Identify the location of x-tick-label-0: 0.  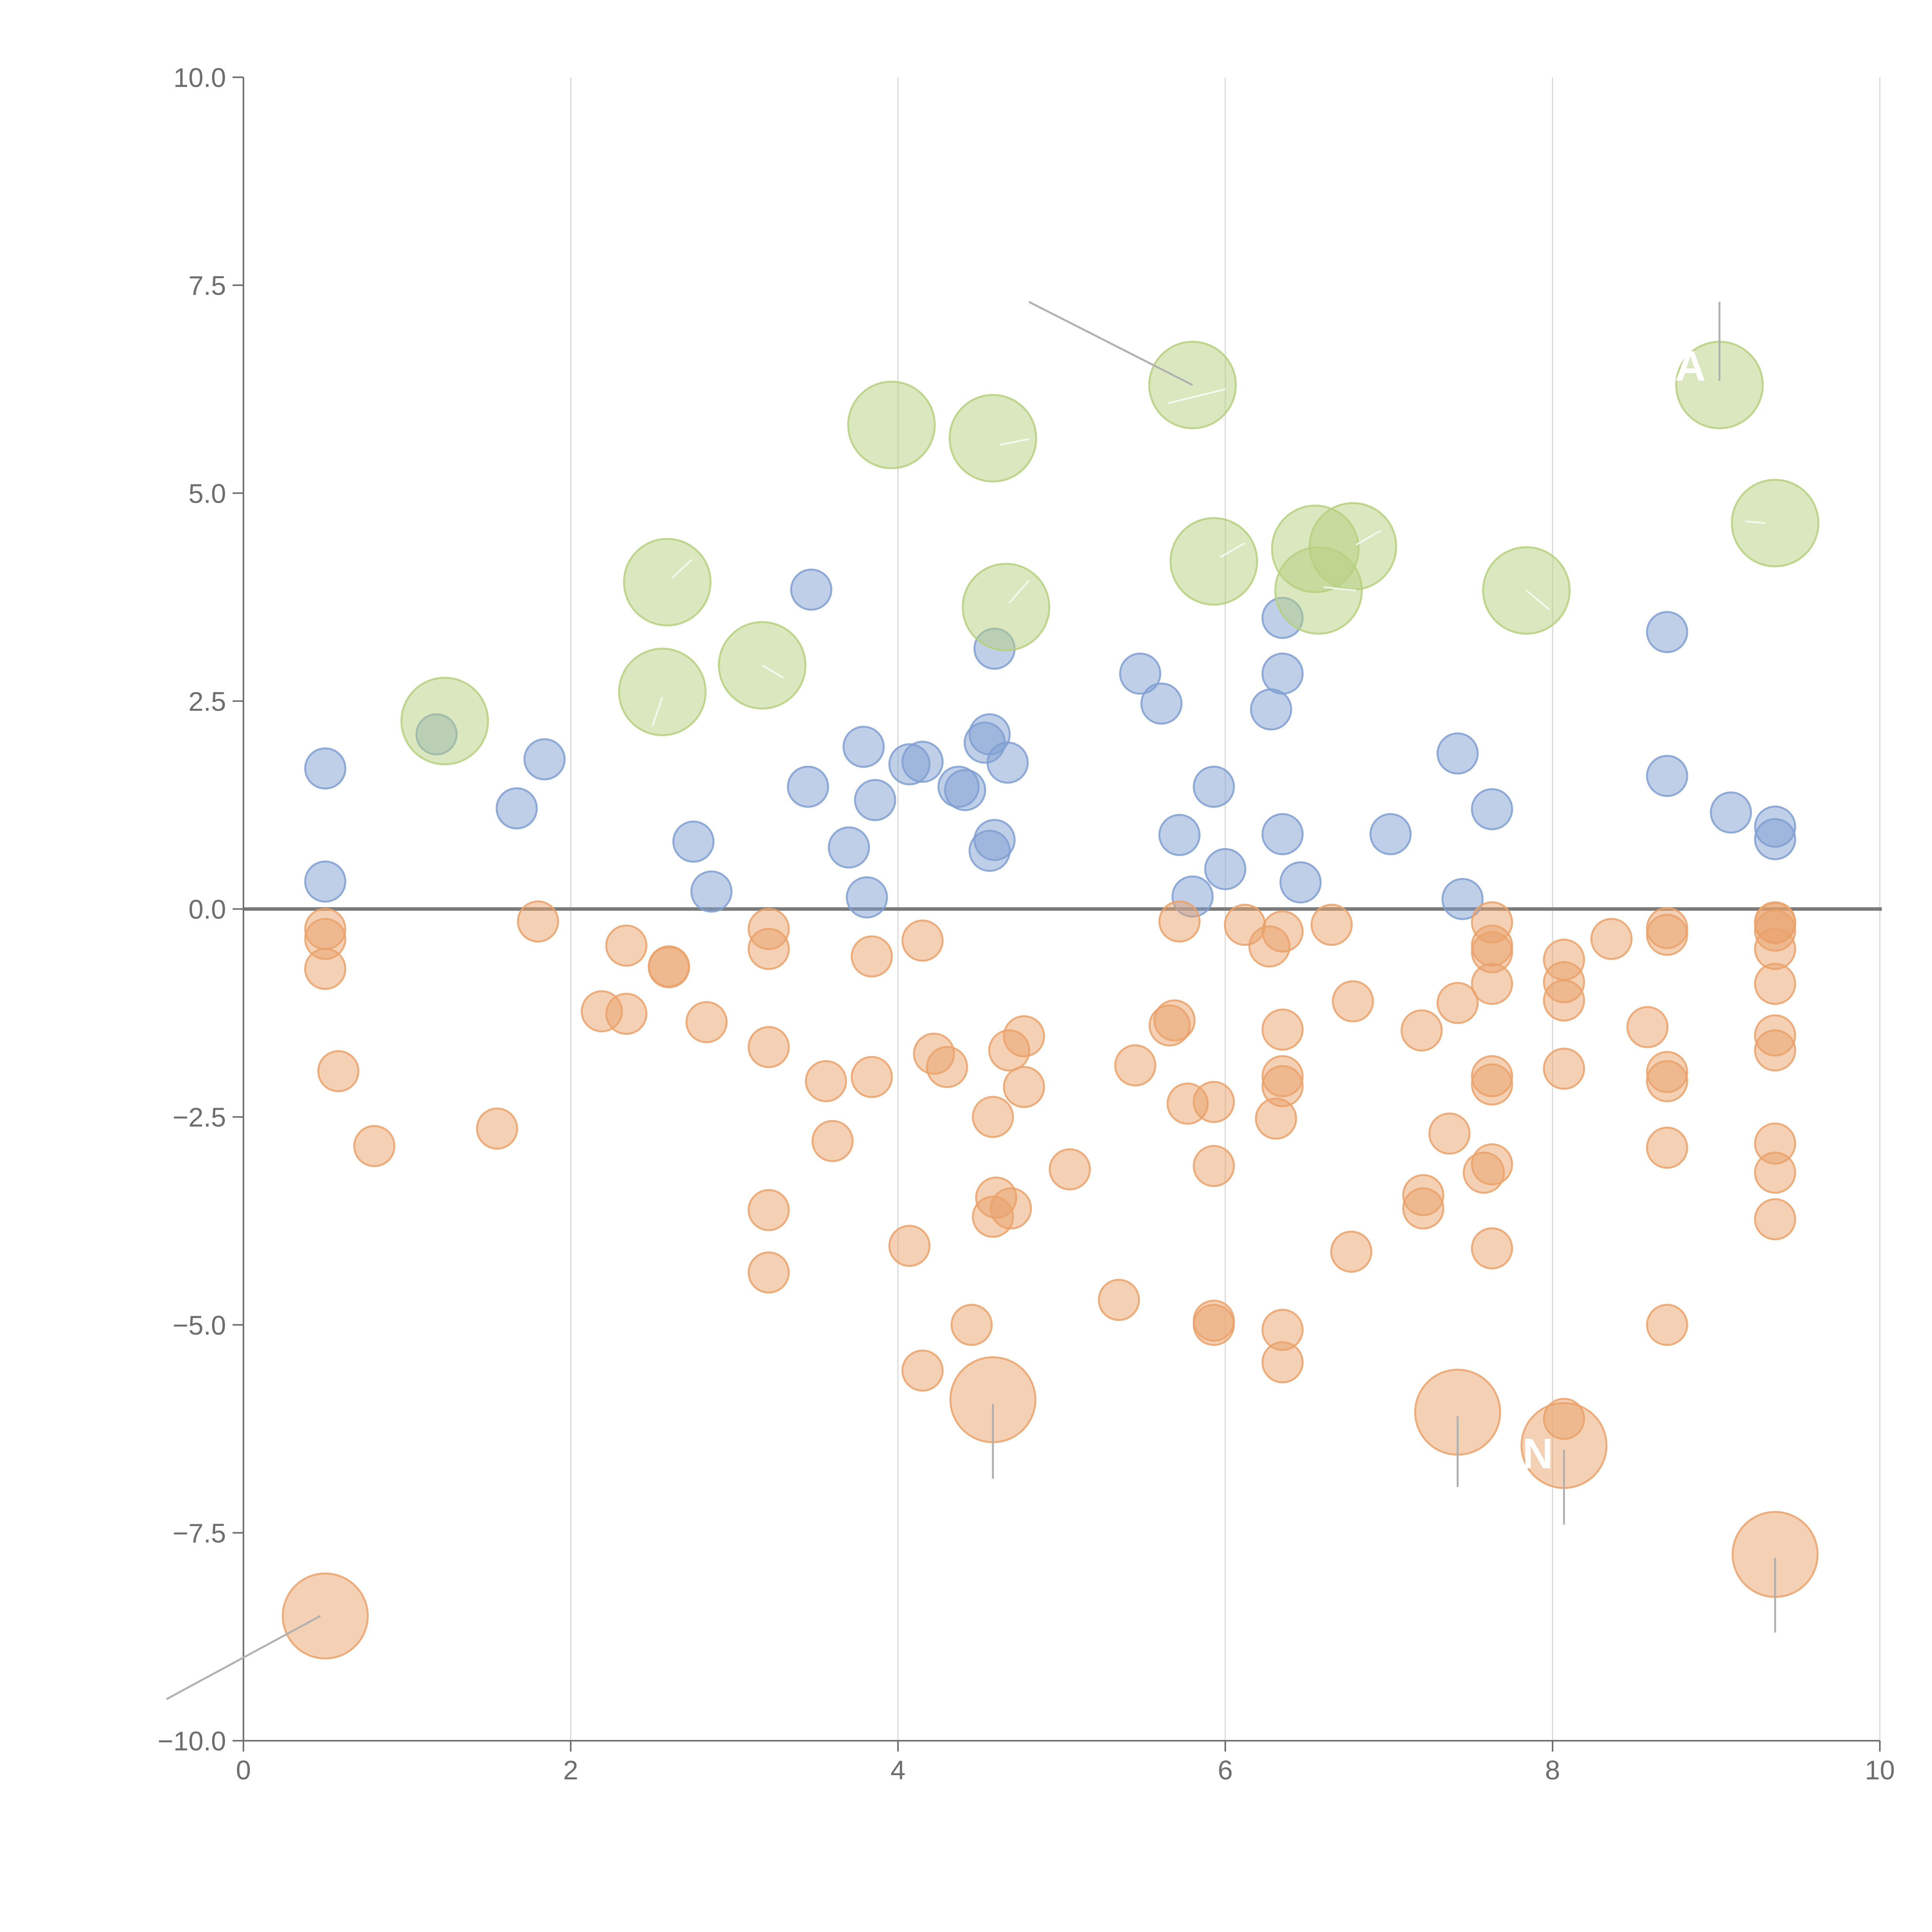
(244, 1770).